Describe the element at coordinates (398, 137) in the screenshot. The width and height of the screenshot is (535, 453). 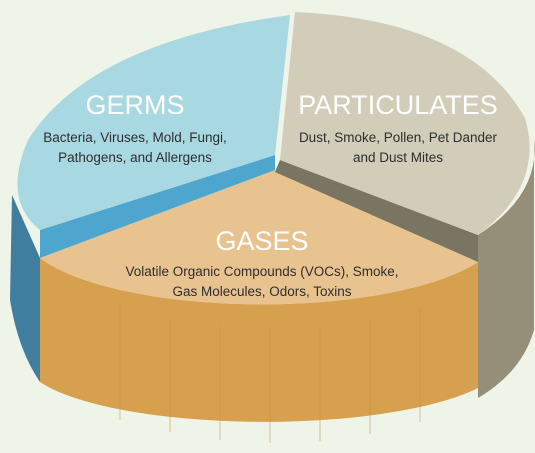
I see `slice-description: Dust, Smoke, Pollen, Pet Dander` at that location.